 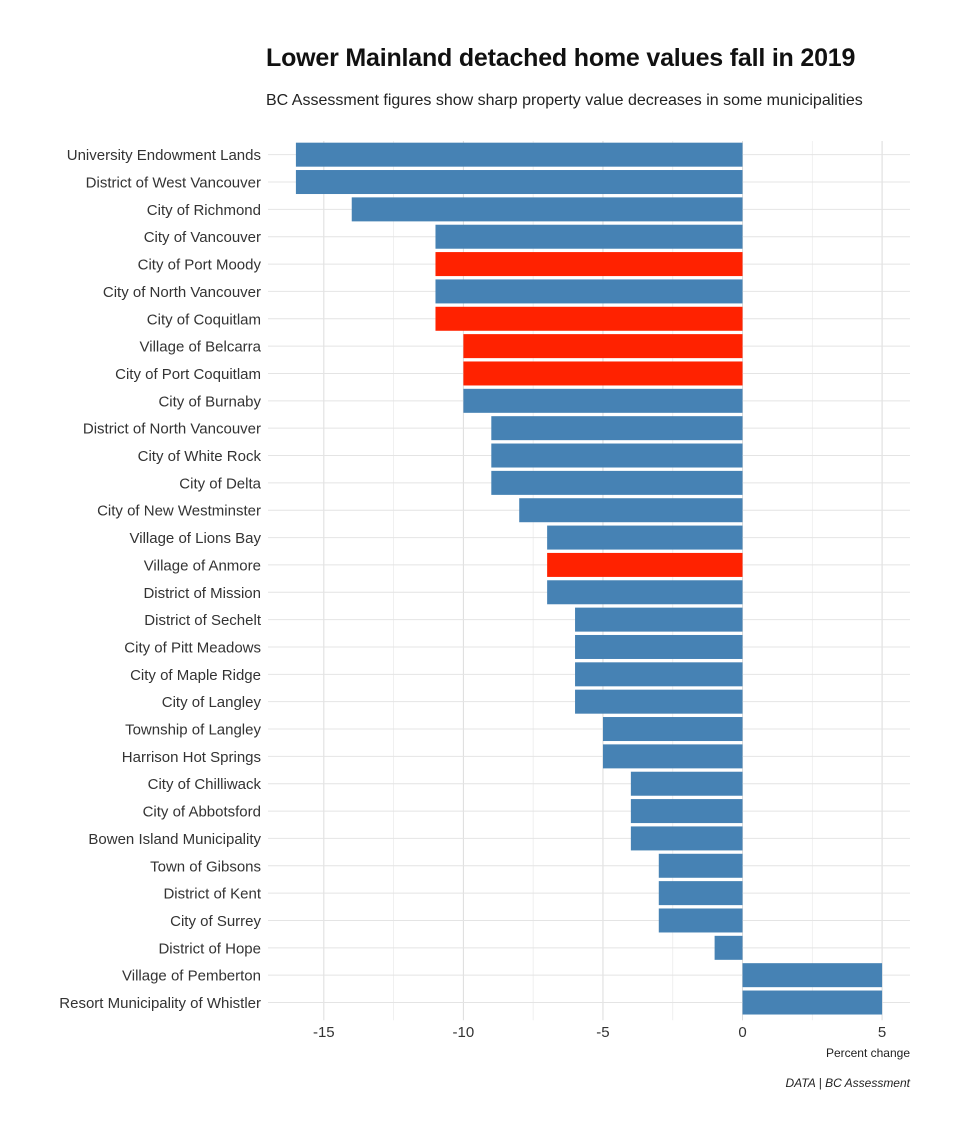 I want to click on category-label: City of Abbotsford, so click(x=202, y=812).